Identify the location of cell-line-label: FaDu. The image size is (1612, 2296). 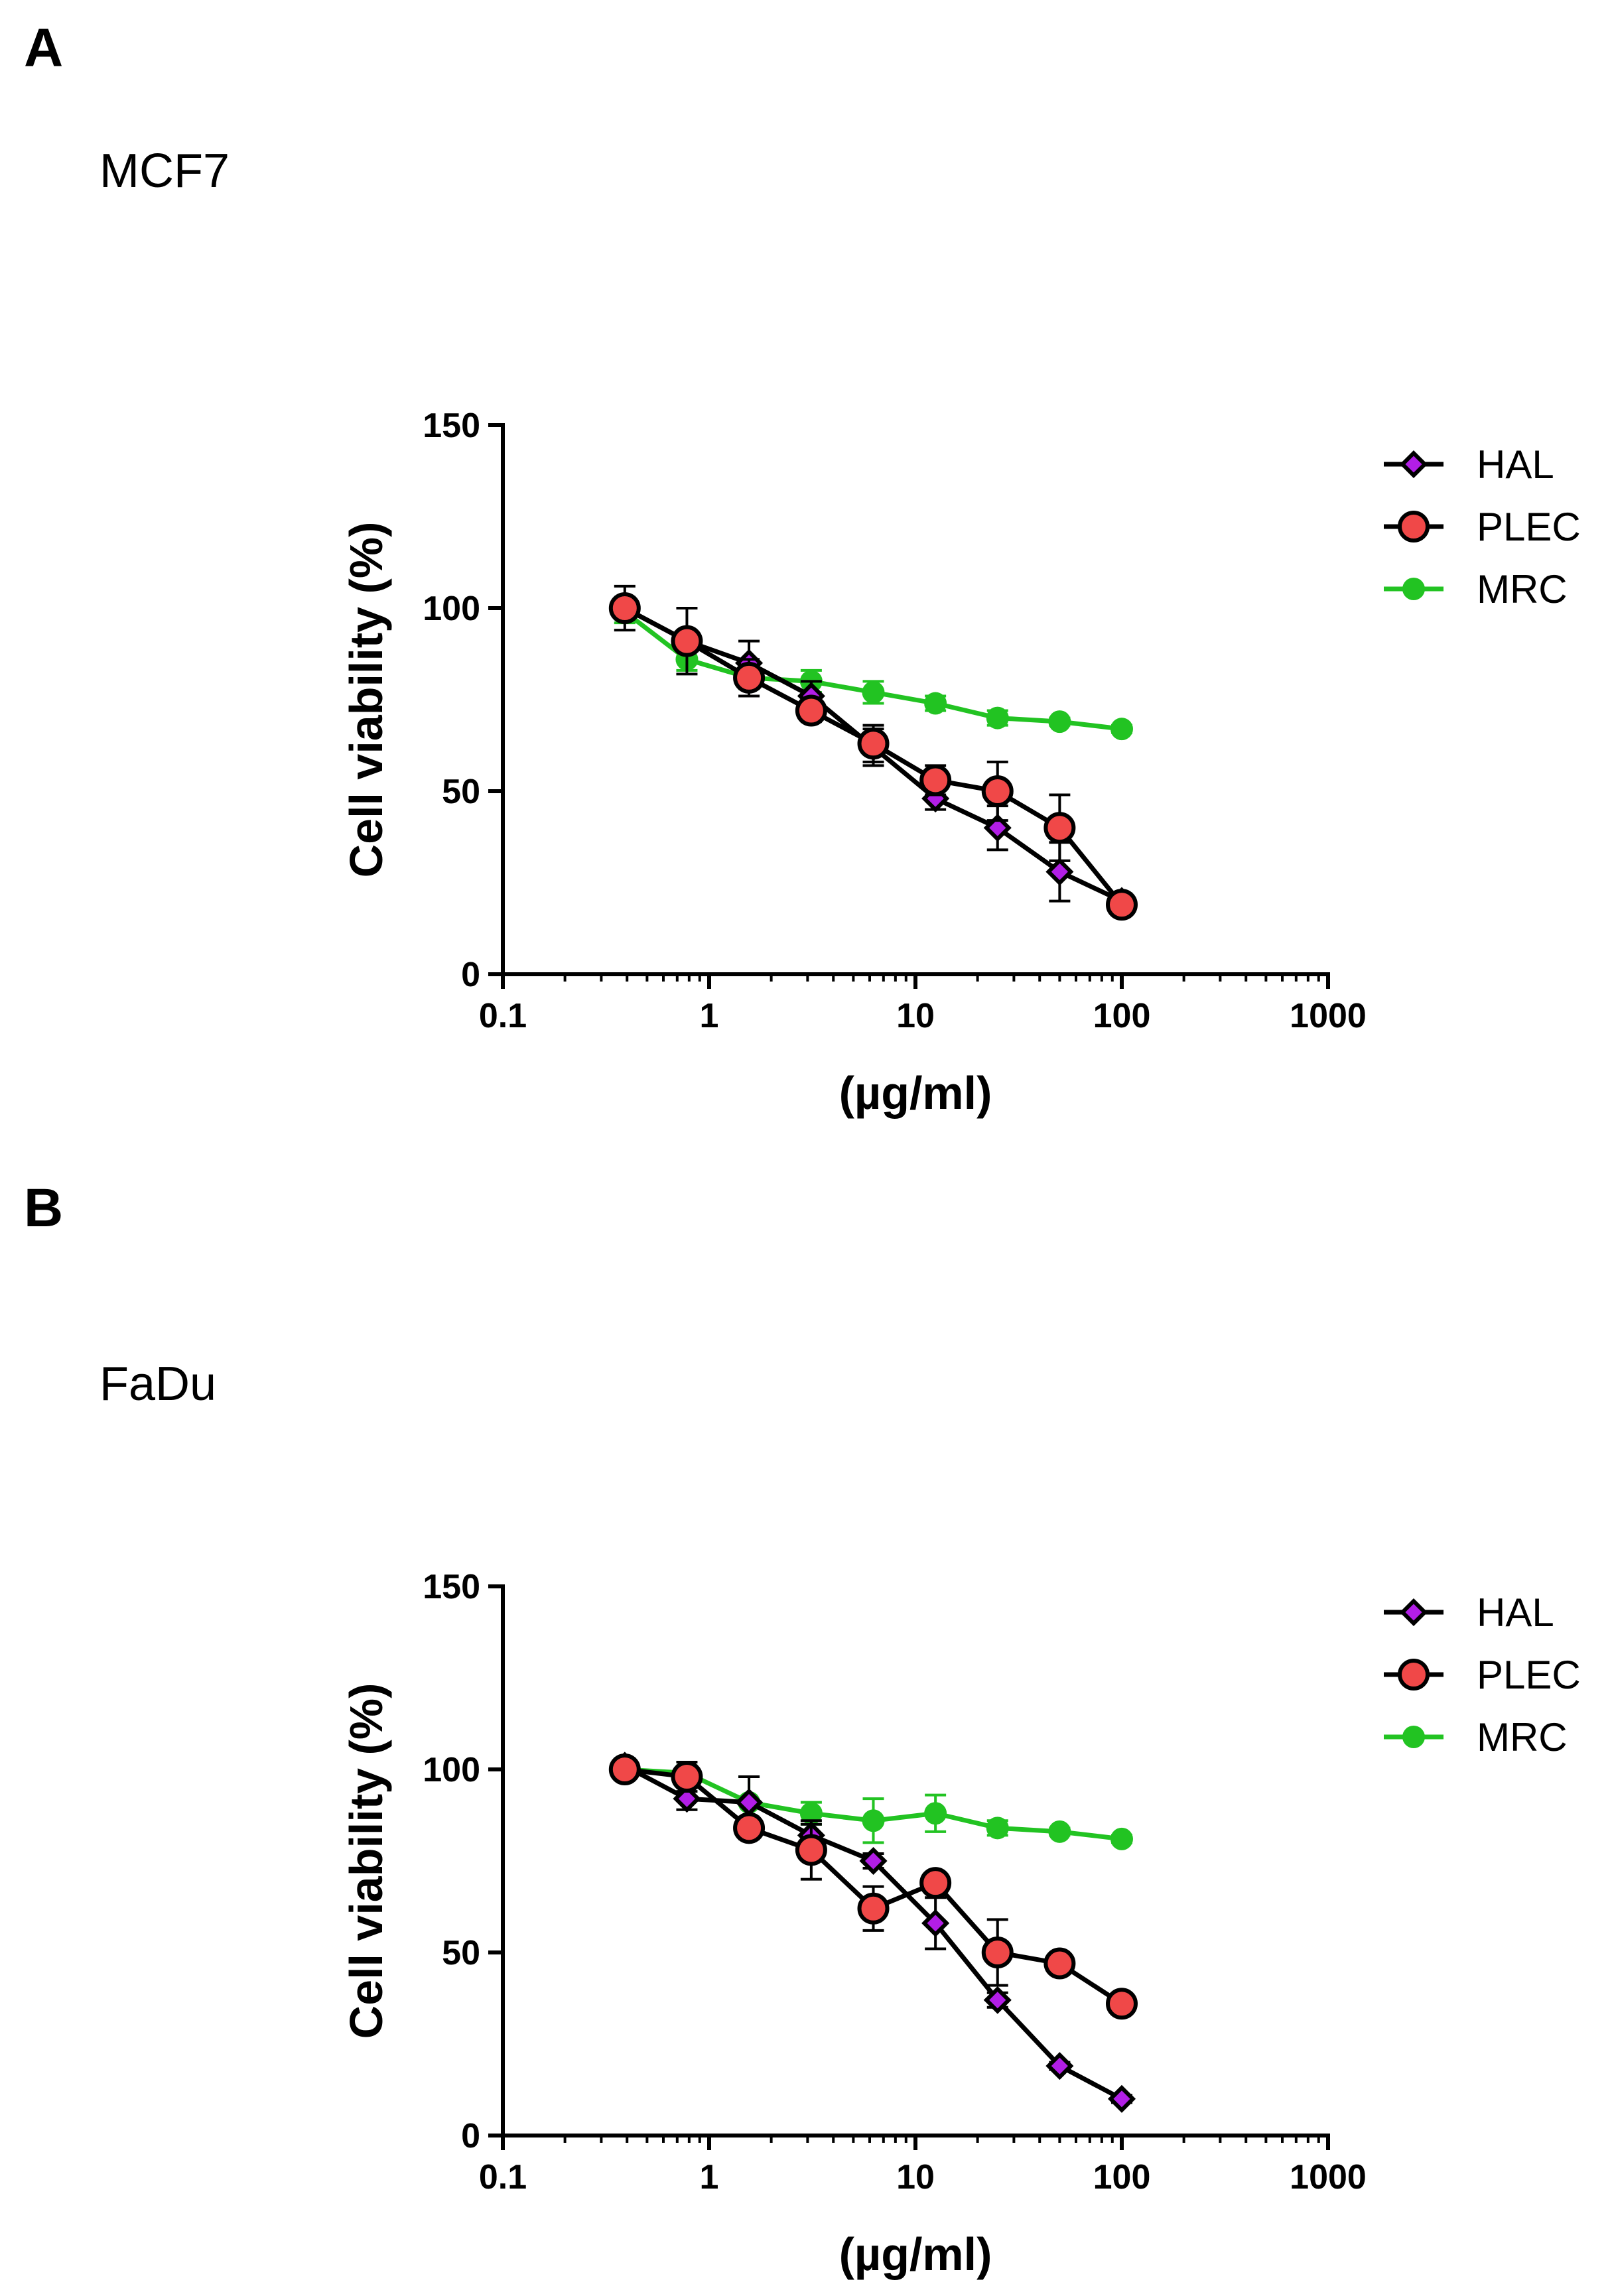
(158, 1384).